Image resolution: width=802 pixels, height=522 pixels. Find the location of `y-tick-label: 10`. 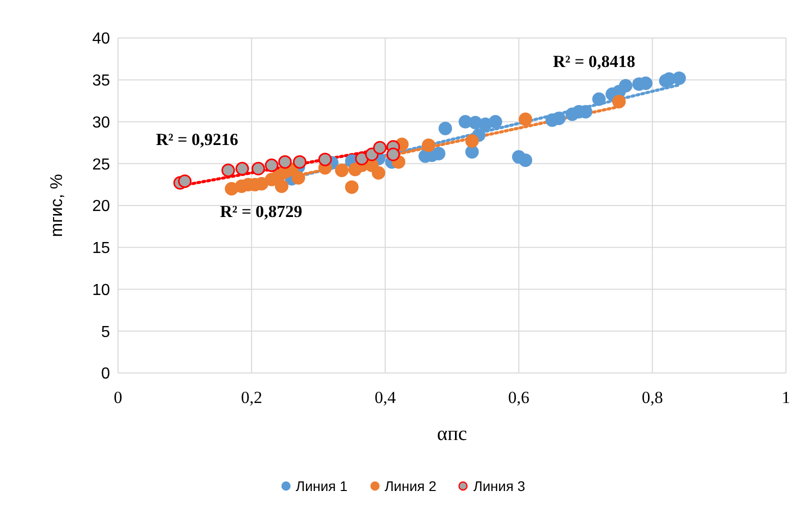

y-tick-label: 10 is located at coordinates (101, 290).